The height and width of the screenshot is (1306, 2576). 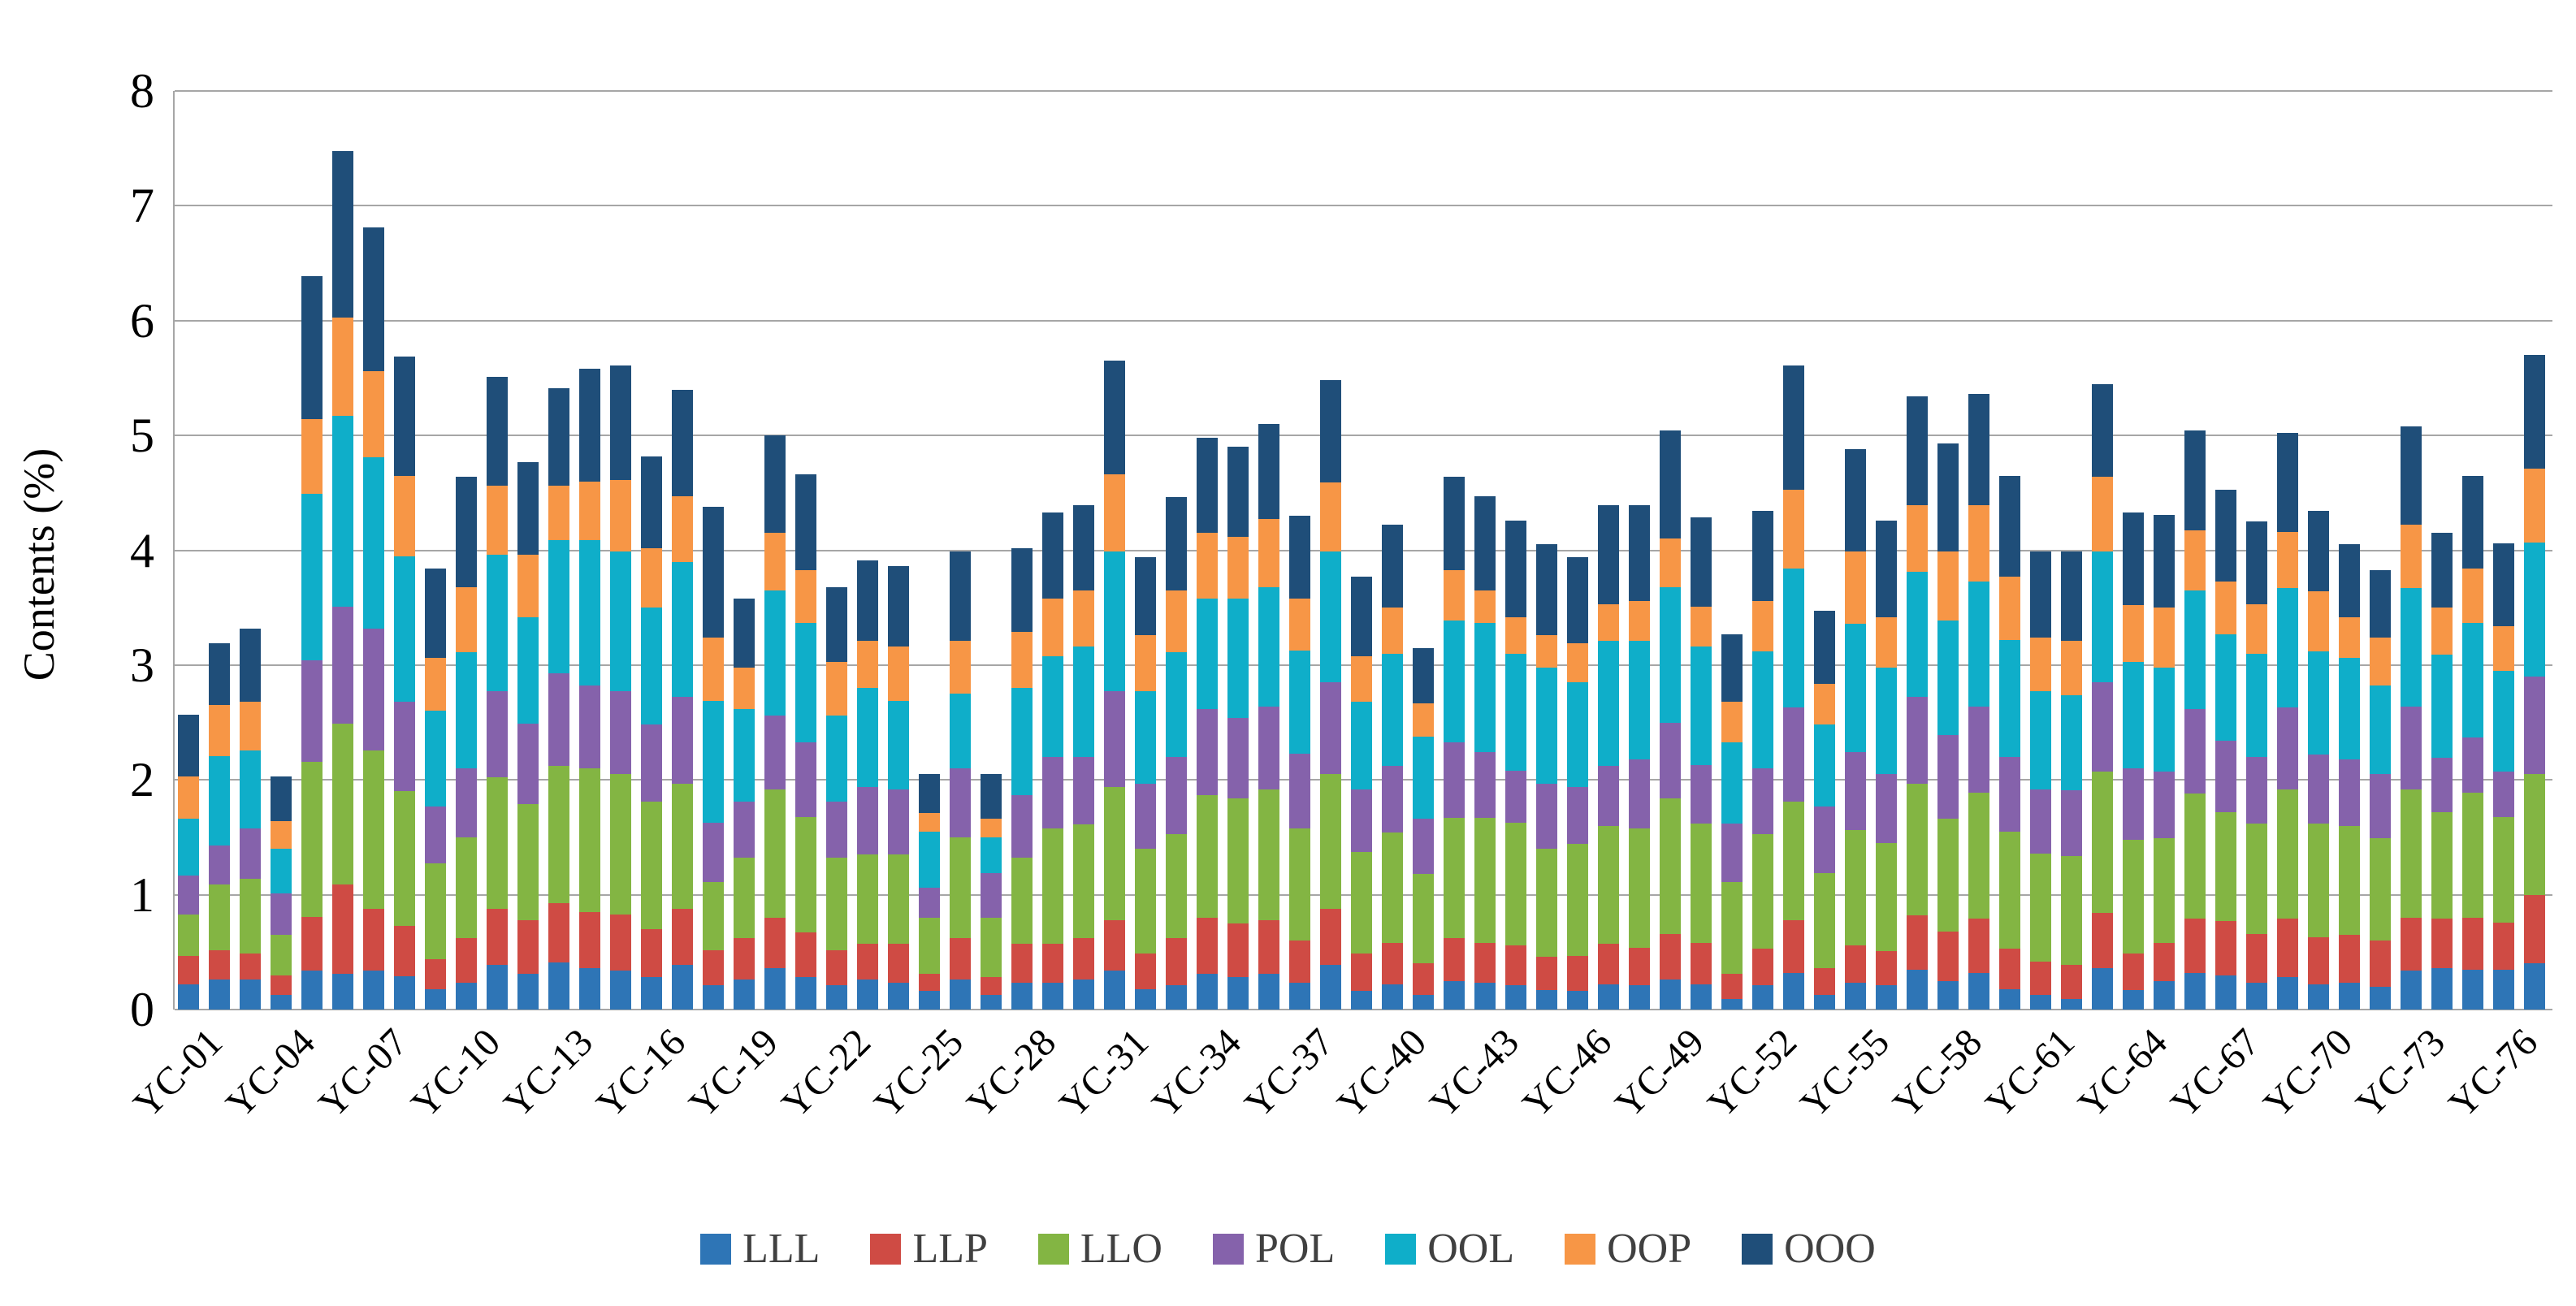 What do you see at coordinates (1948, 995) in the screenshot?
I see `bar-segment-YC-58-LLL` at bounding box center [1948, 995].